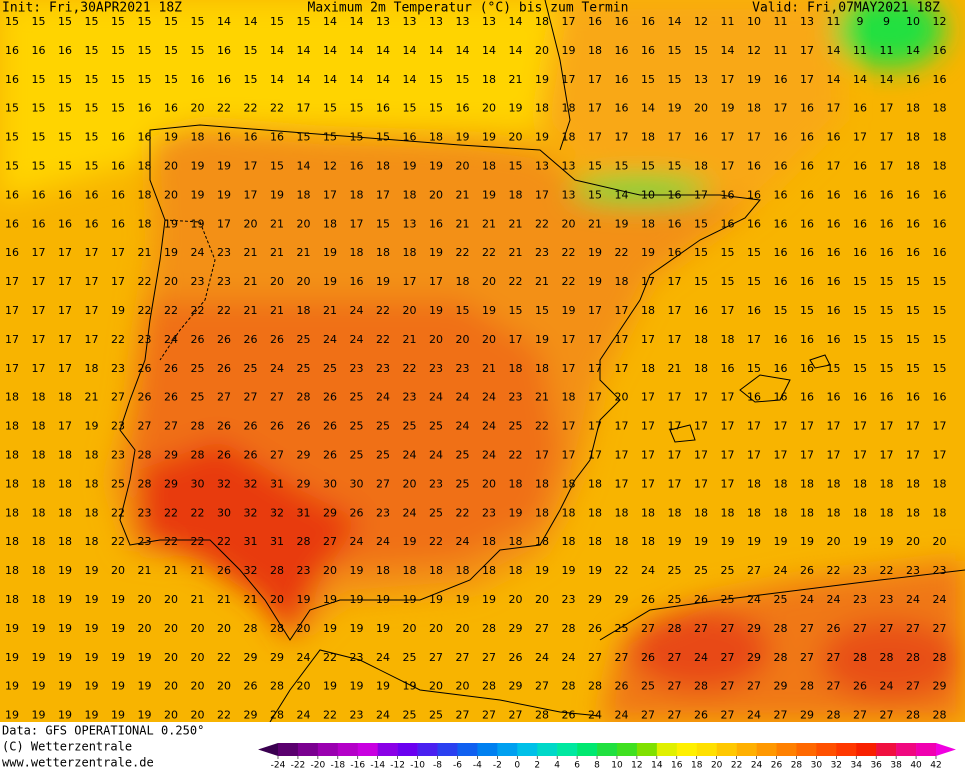 The width and height of the screenshot is (965, 778). Describe the element at coordinates (251, 483) in the screenshot. I see `temp-value: 32` at that location.